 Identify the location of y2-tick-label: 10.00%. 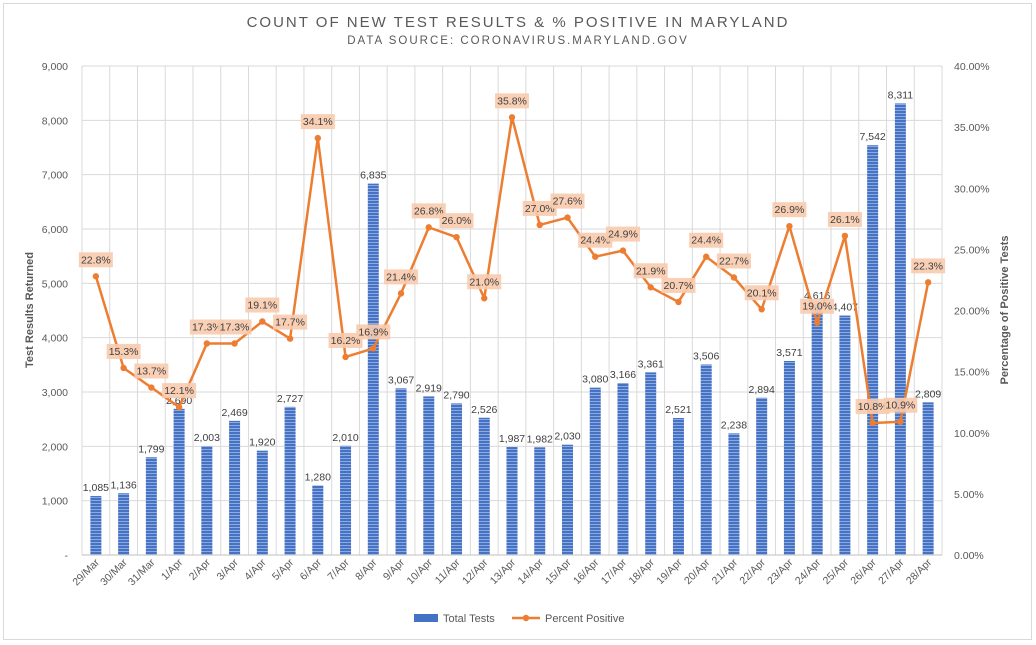
(972, 434).